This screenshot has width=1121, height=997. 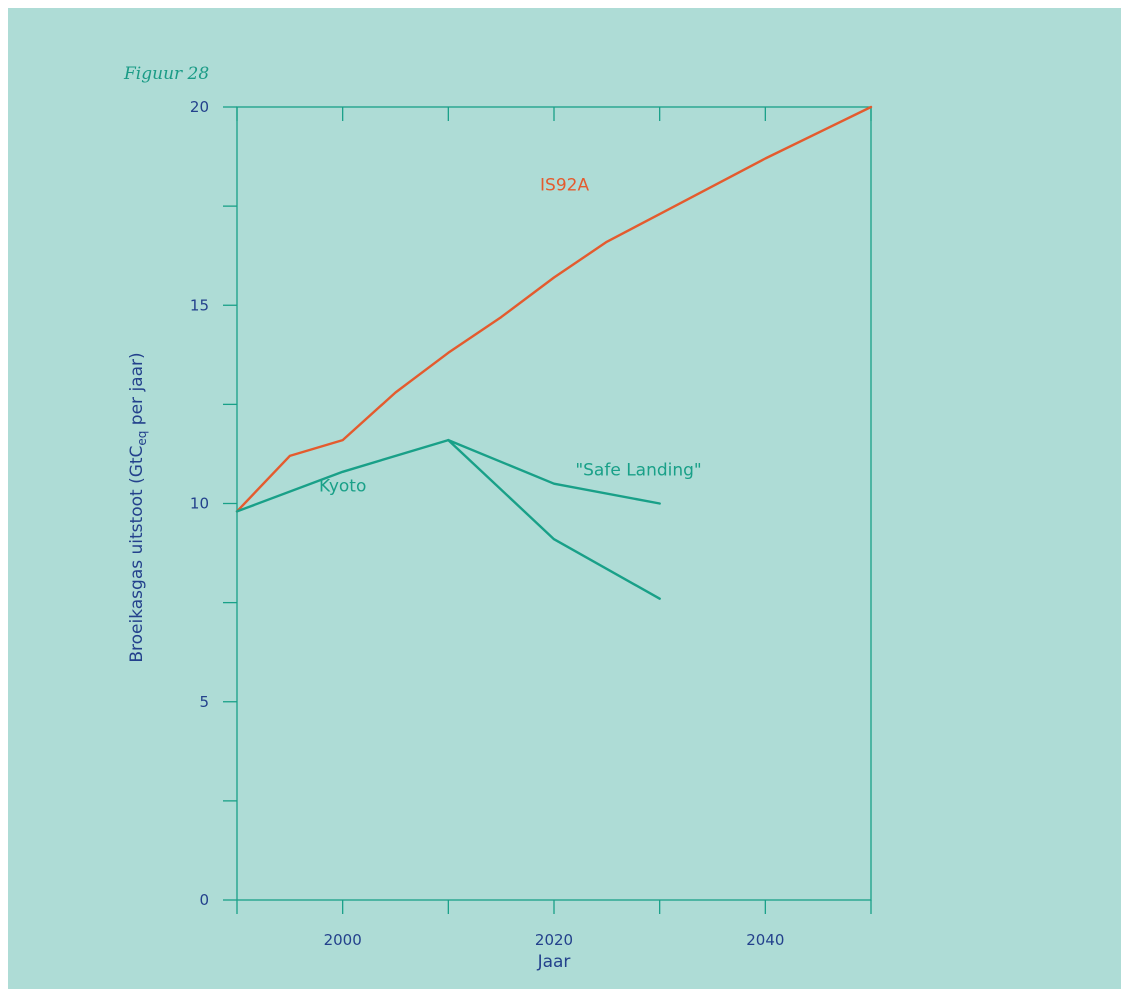 What do you see at coordinates (137, 391) in the screenshot?
I see `y-axis-title-tail: per jaar)` at bounding box center [137, 391].